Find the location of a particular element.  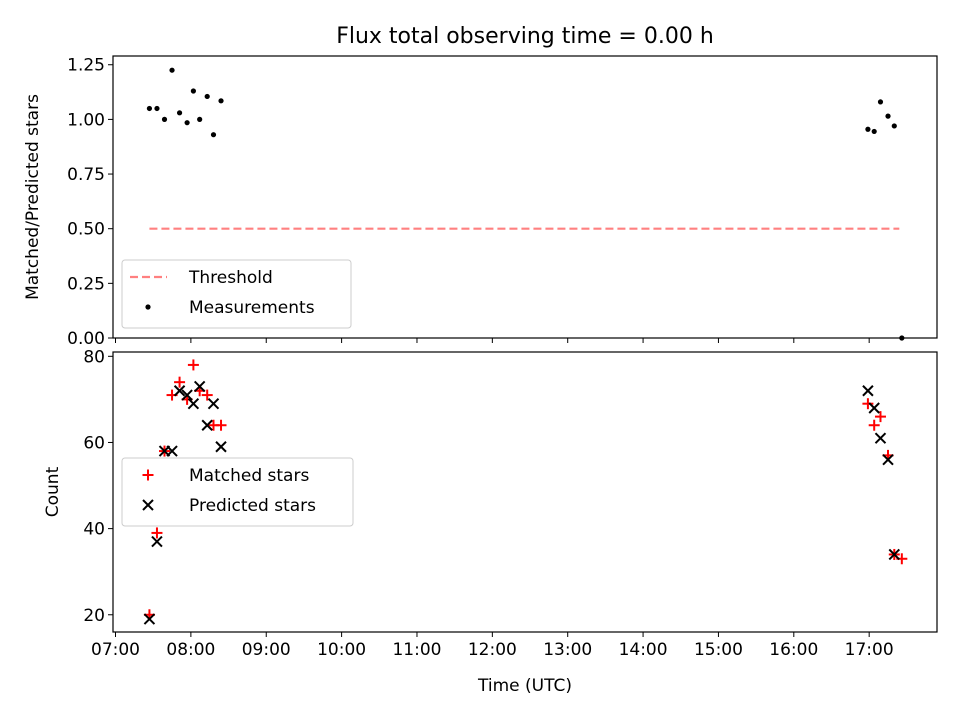

x-tick-label: 09:00 is located at coordinates (266, 650).